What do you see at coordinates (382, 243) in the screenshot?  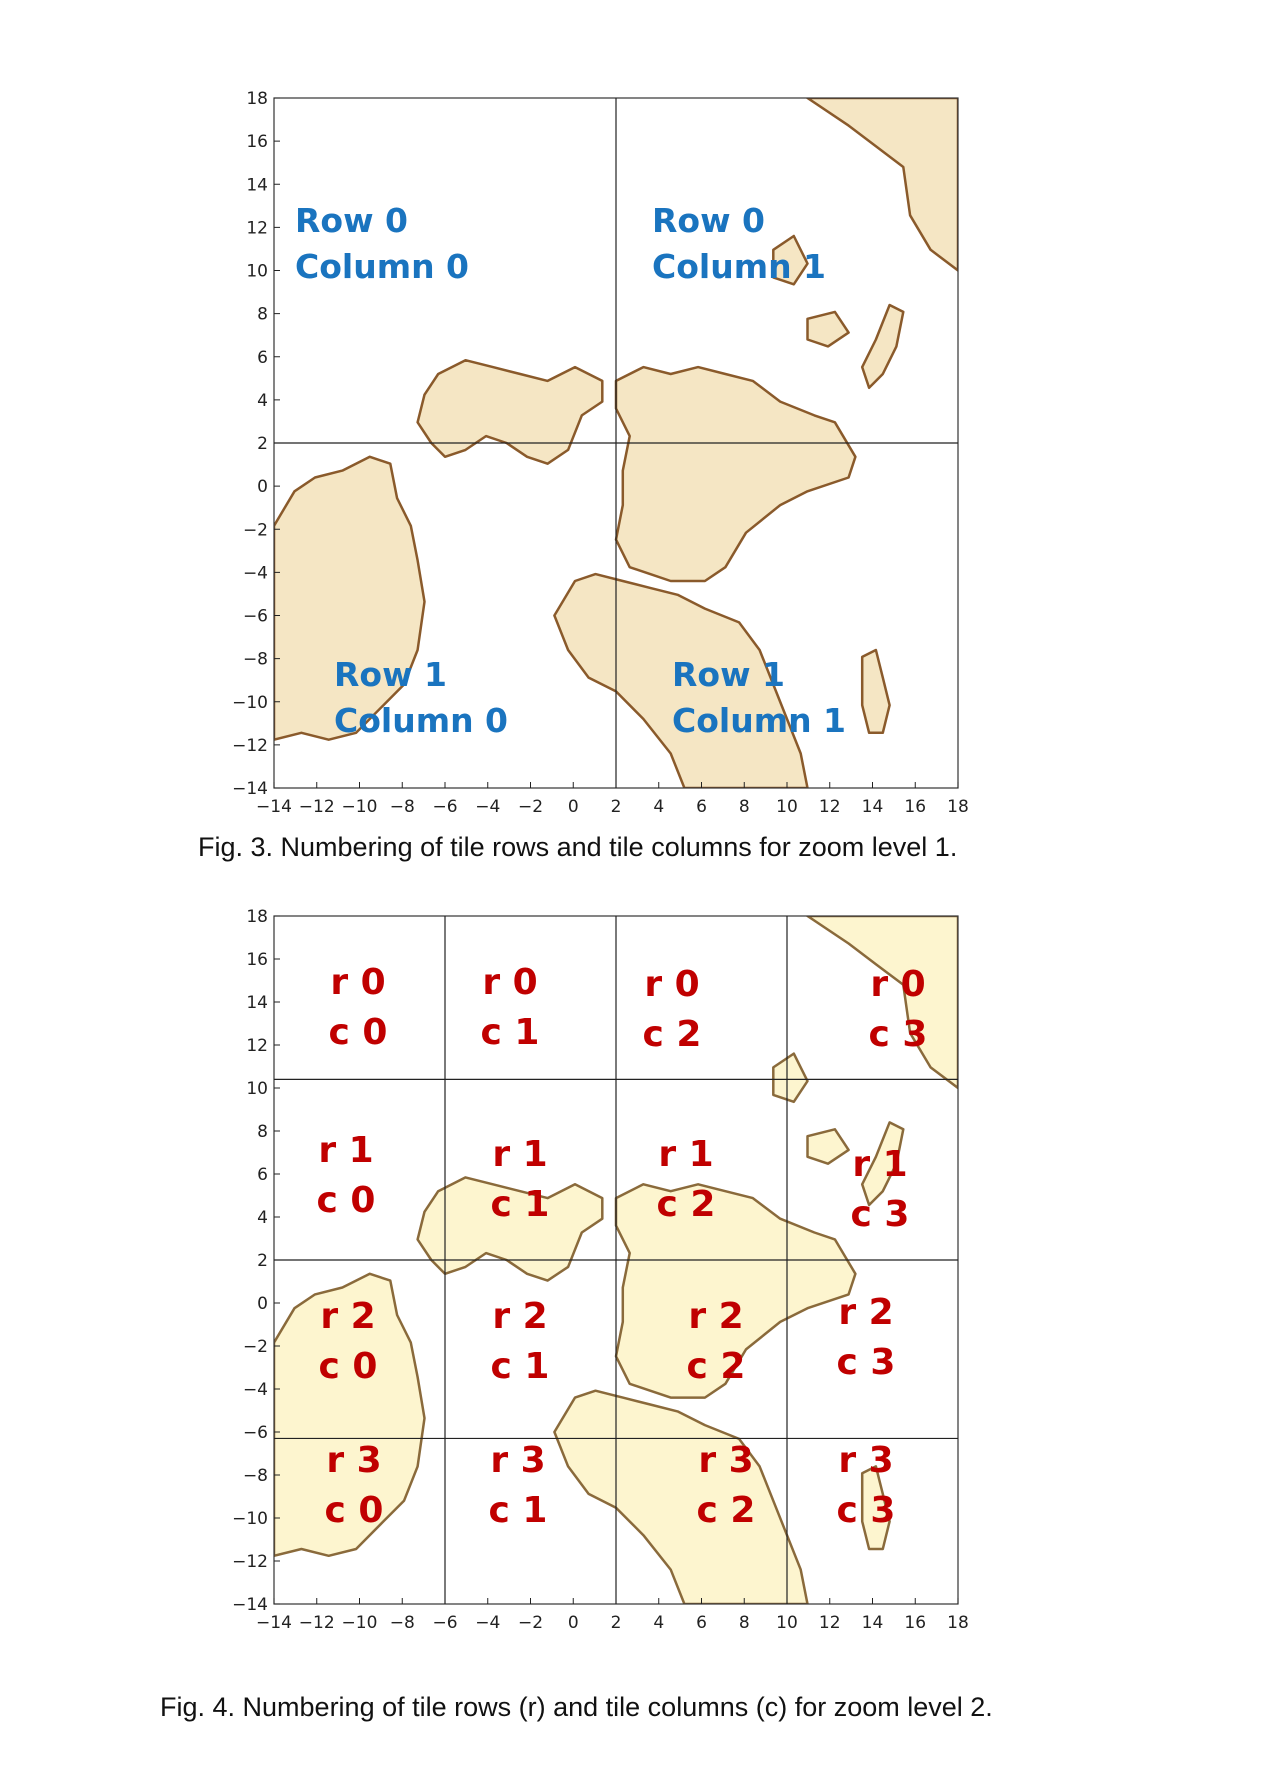 I see `tile-label: Row 0 Column 0` at bounding box center [382, 243].